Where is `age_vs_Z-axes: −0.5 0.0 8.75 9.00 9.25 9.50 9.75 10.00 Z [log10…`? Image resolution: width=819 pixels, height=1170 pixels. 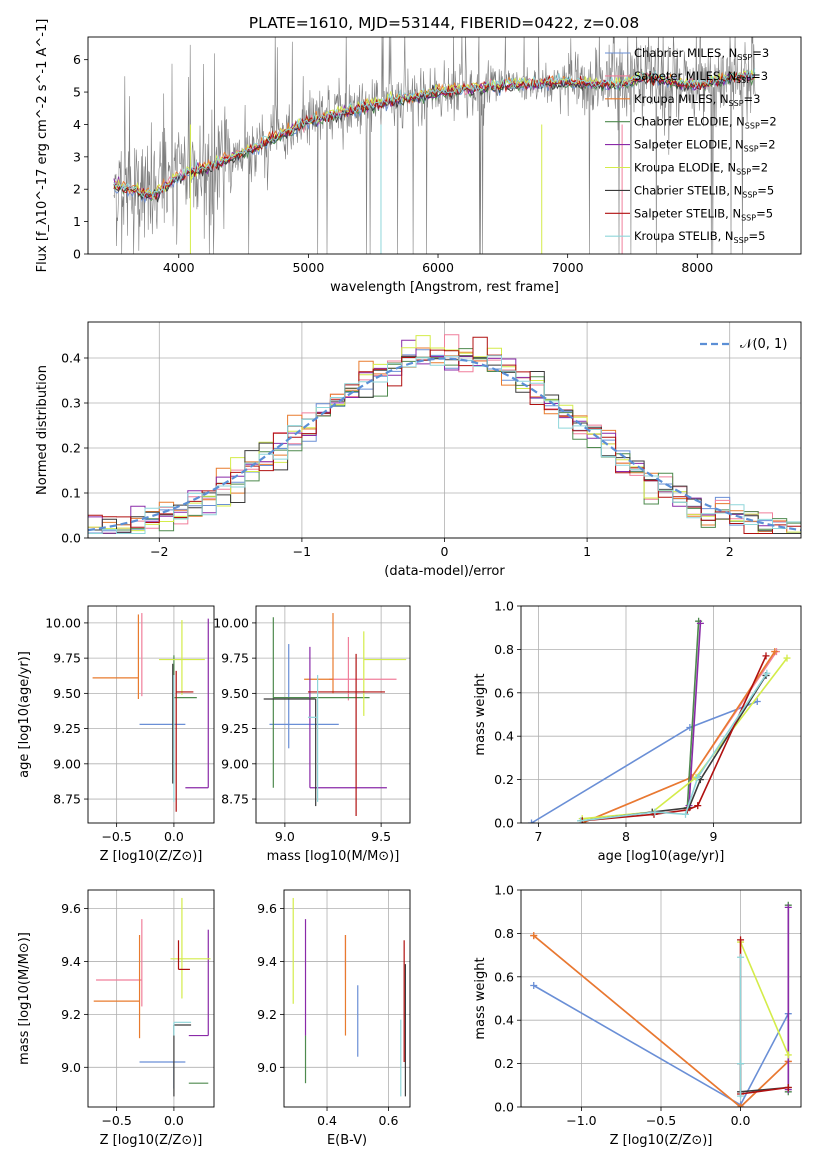 age_vs_Z-axes: −0.5 0.0 8.75 9.00 9.25 9.50 9.75 10.00 Z [log10… is located at coordinates (116, 734).